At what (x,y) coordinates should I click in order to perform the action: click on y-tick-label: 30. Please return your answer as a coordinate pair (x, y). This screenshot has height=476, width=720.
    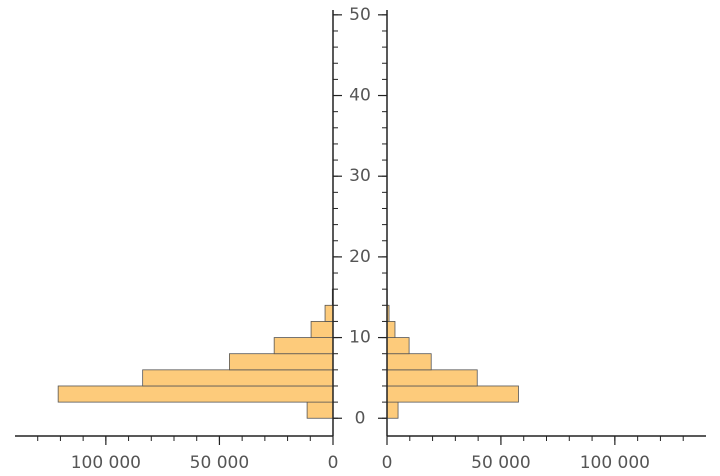
    Looking at the image, I should click on (360, 176).